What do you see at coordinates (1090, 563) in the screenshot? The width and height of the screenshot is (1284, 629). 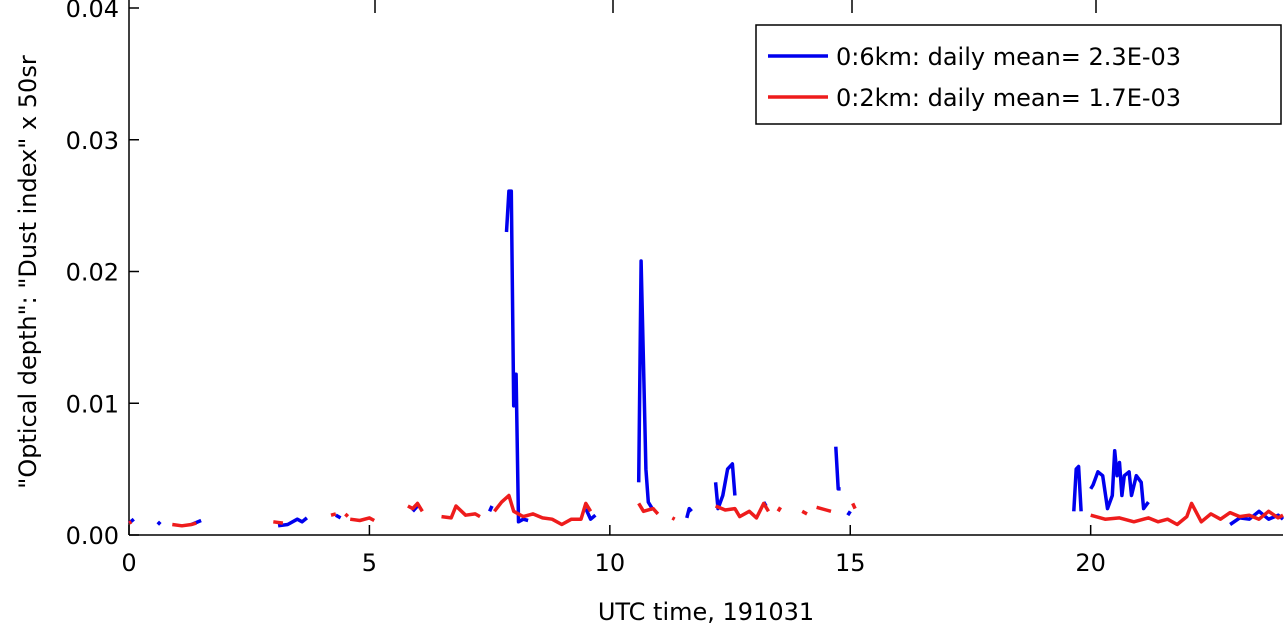 I see `x-tick-label: 20` at bounding box center [1090, 563].